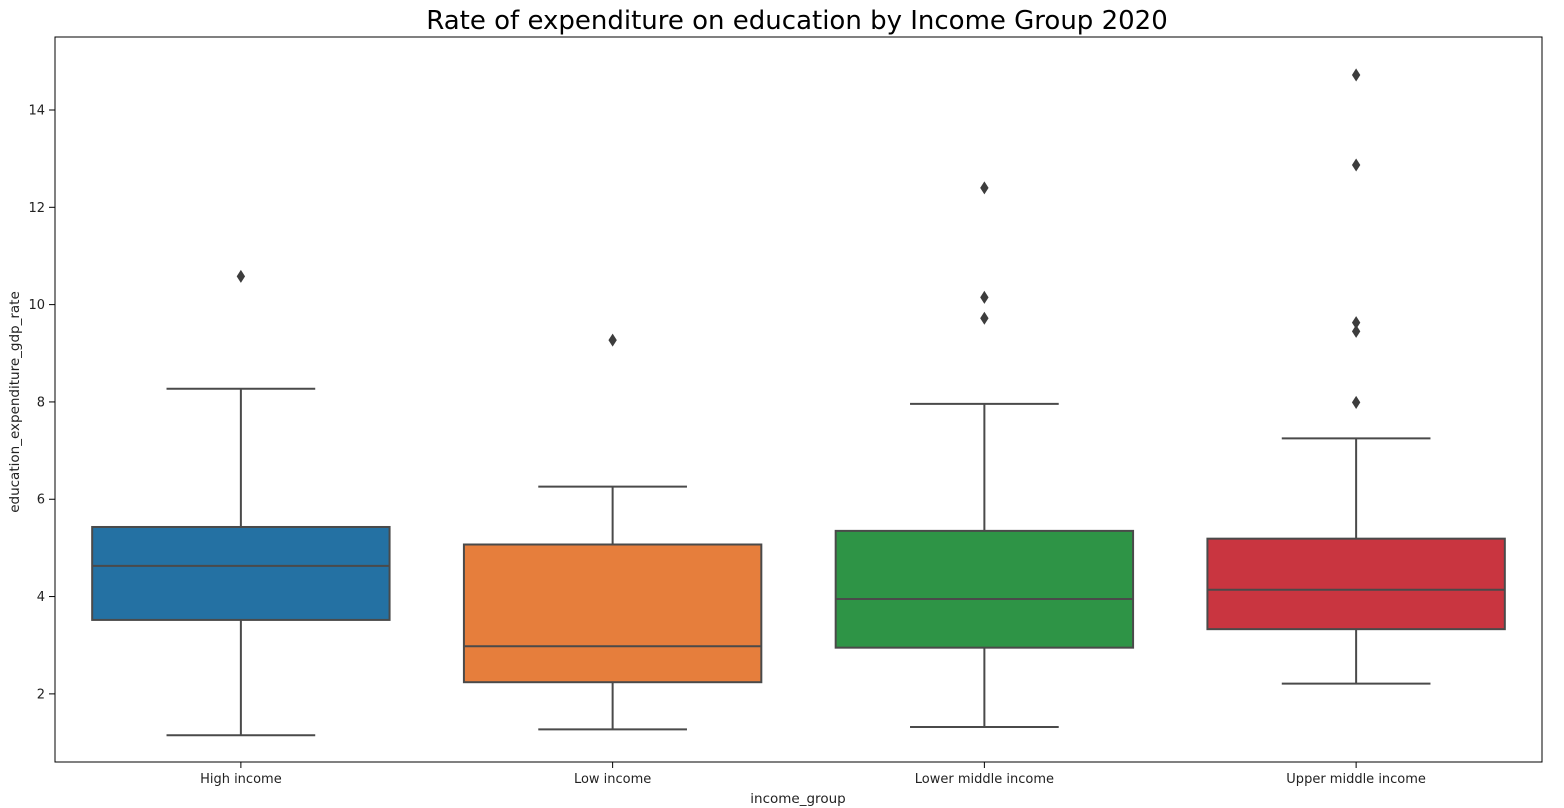 The width and height of the screenshot is (1564, 808). What do you see at coordinates (41, 694) in the screenshot?
I see `y-tick-label: 2` at bounding box center [41, 694].